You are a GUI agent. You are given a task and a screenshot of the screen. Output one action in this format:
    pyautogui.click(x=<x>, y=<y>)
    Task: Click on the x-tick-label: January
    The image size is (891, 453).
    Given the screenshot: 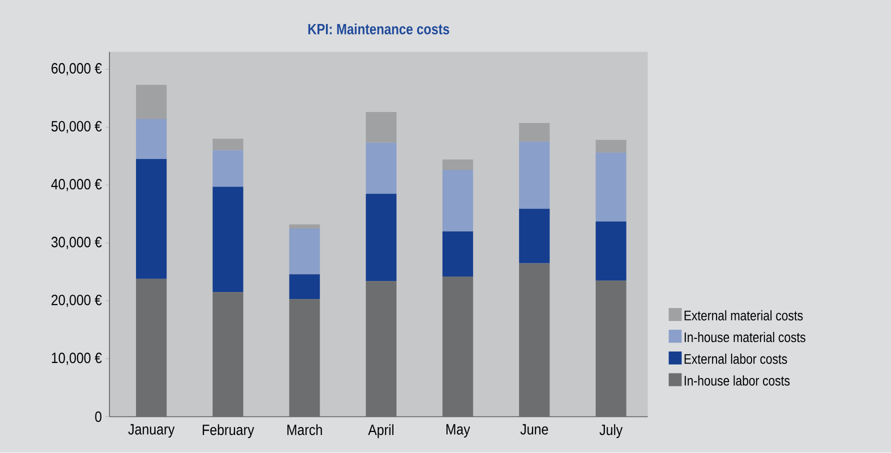 What is the action you would take?
    pyautogui.click(x=151, y=431)
    